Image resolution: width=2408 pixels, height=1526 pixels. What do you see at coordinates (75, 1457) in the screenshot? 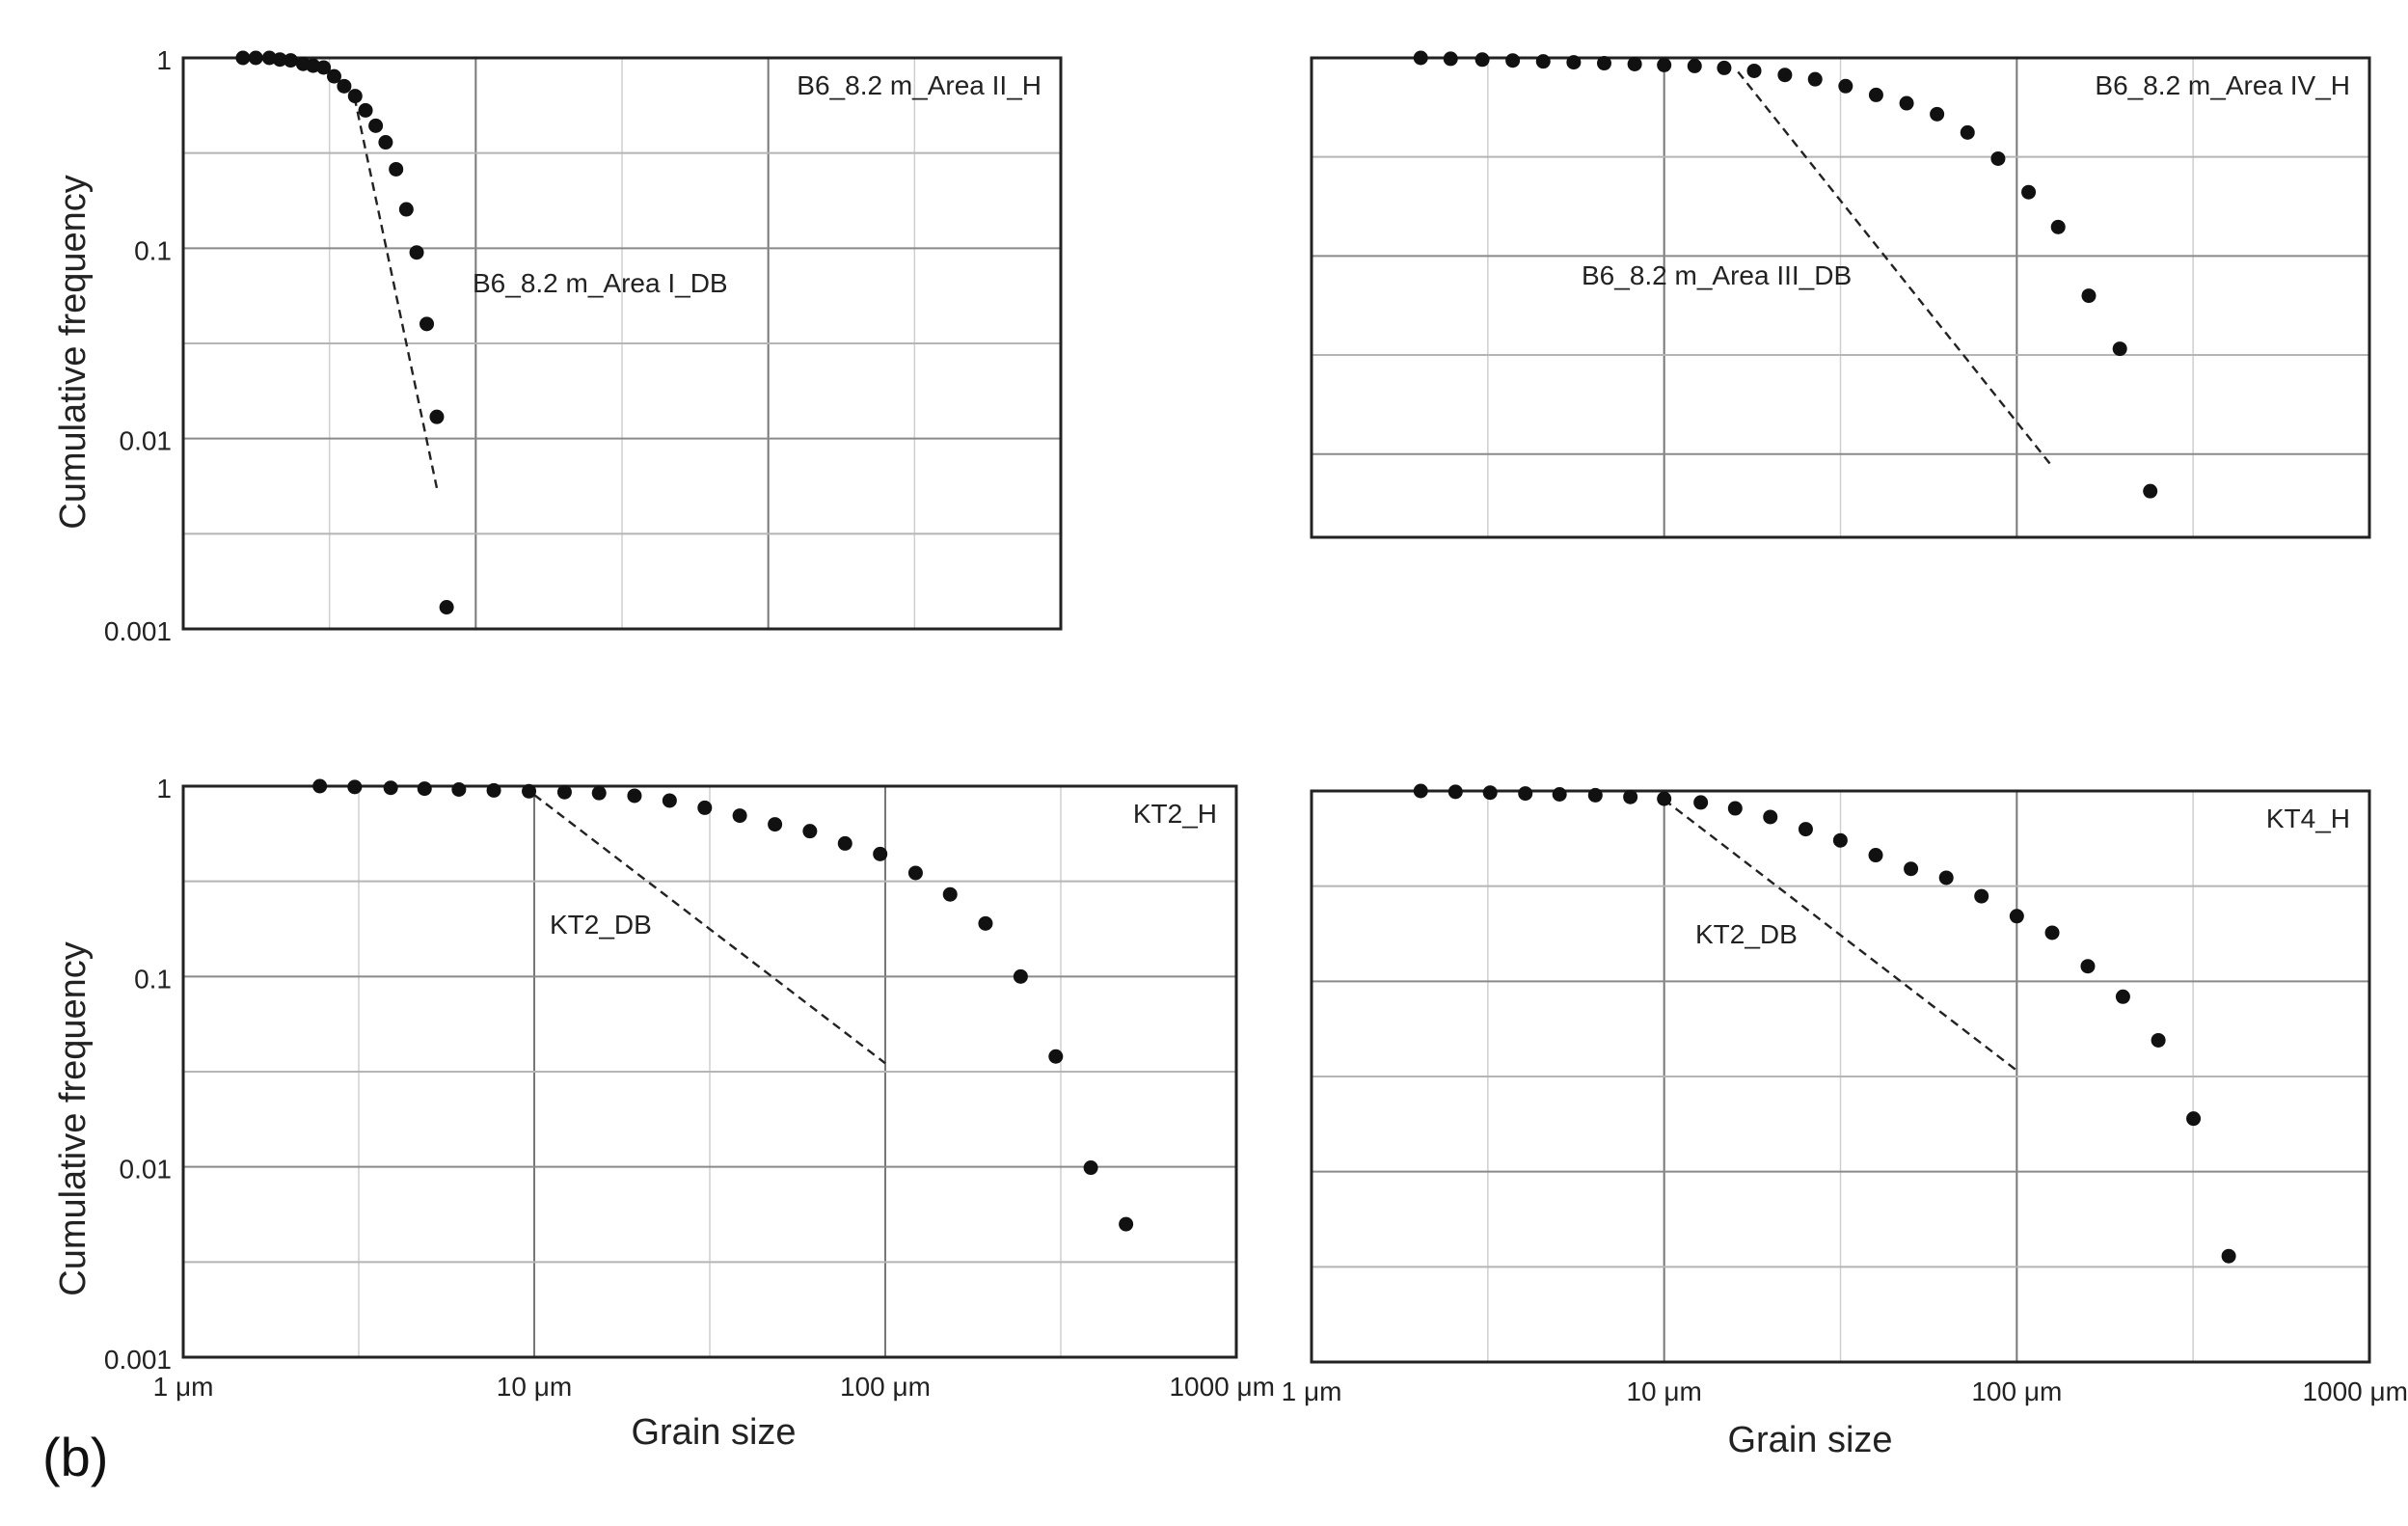
I see `panel-label: (b)` at bounding box center [75, 1457].